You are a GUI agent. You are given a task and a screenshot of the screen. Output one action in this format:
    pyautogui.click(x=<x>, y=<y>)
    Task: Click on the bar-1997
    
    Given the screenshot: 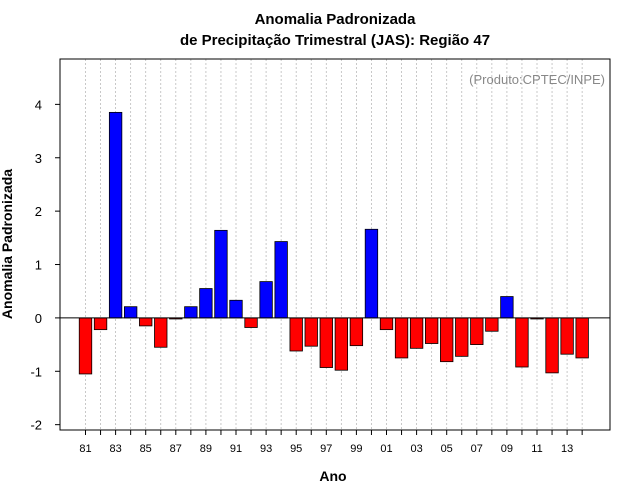 What is the action you would take?
    pyautogui.click(x=326, y=342)
    